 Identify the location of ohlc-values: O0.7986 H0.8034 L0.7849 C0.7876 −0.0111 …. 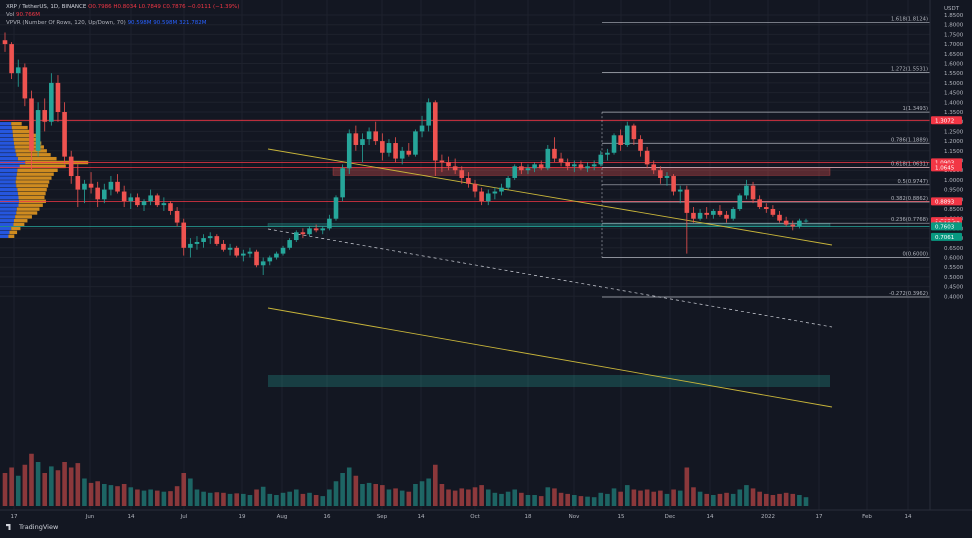
(164, 7).